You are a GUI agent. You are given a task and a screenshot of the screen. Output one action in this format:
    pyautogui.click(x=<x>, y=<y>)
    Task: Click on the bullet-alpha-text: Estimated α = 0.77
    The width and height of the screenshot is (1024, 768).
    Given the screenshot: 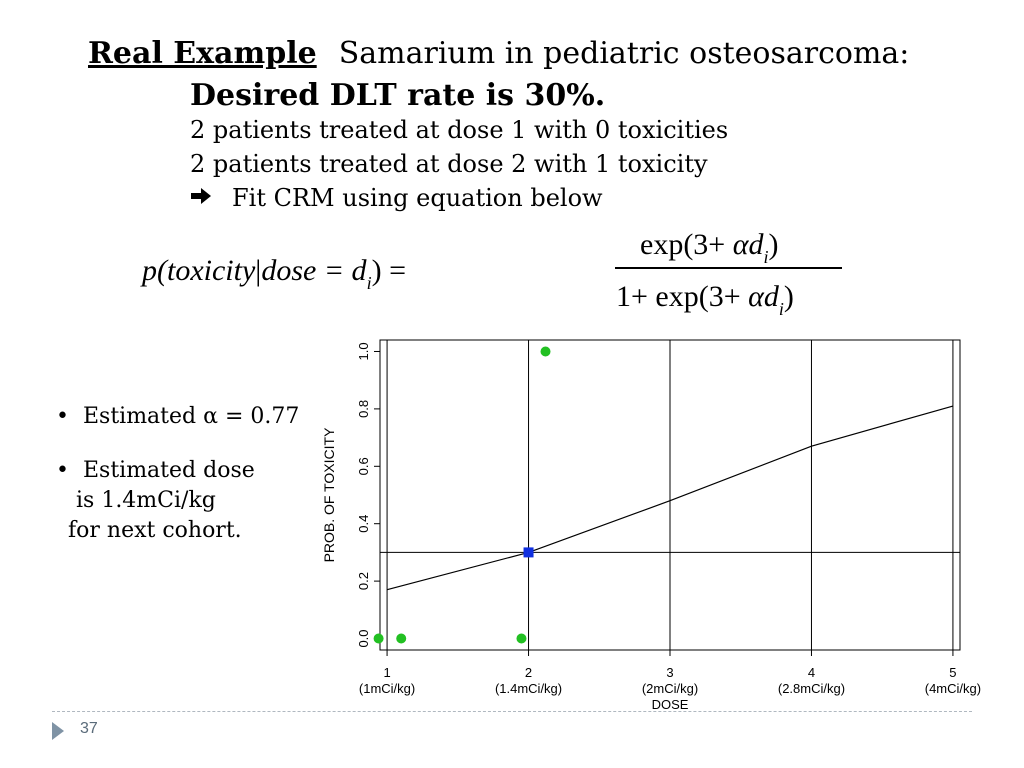 What is the action you would take?
    pyautogui.click(x=191, y=416)
    